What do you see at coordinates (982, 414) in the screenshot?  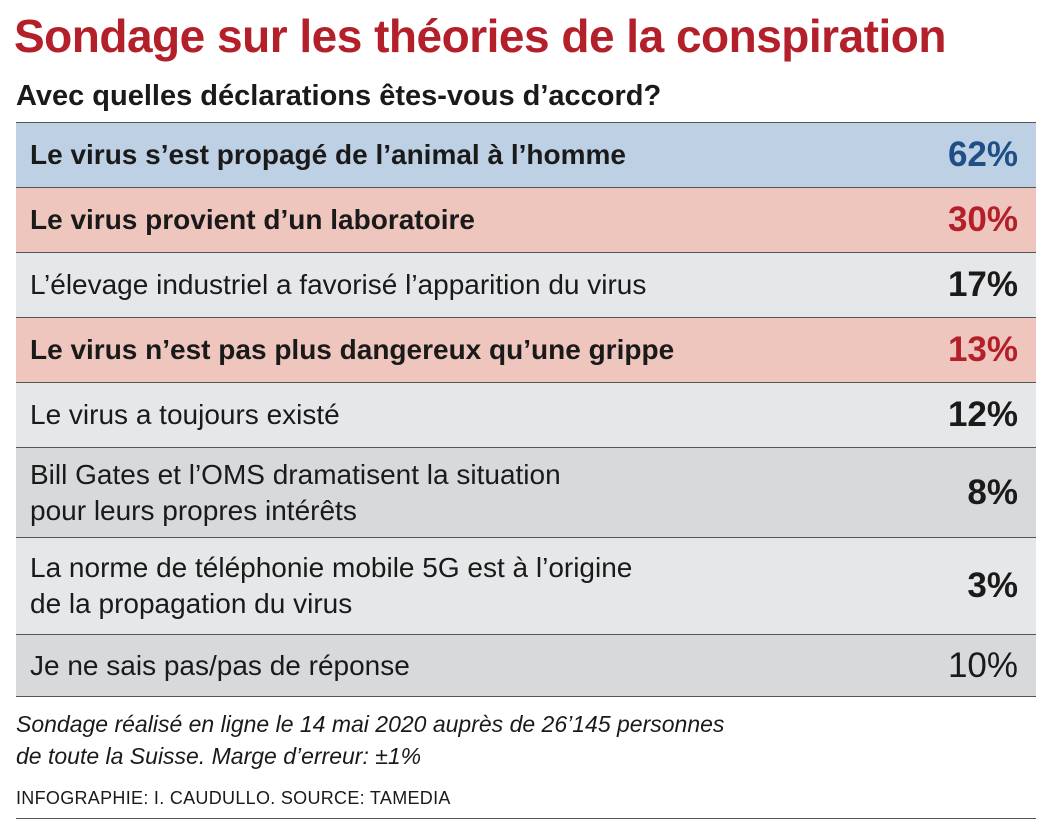 I see `row-value: 12%` at bounding box center [982, 414].